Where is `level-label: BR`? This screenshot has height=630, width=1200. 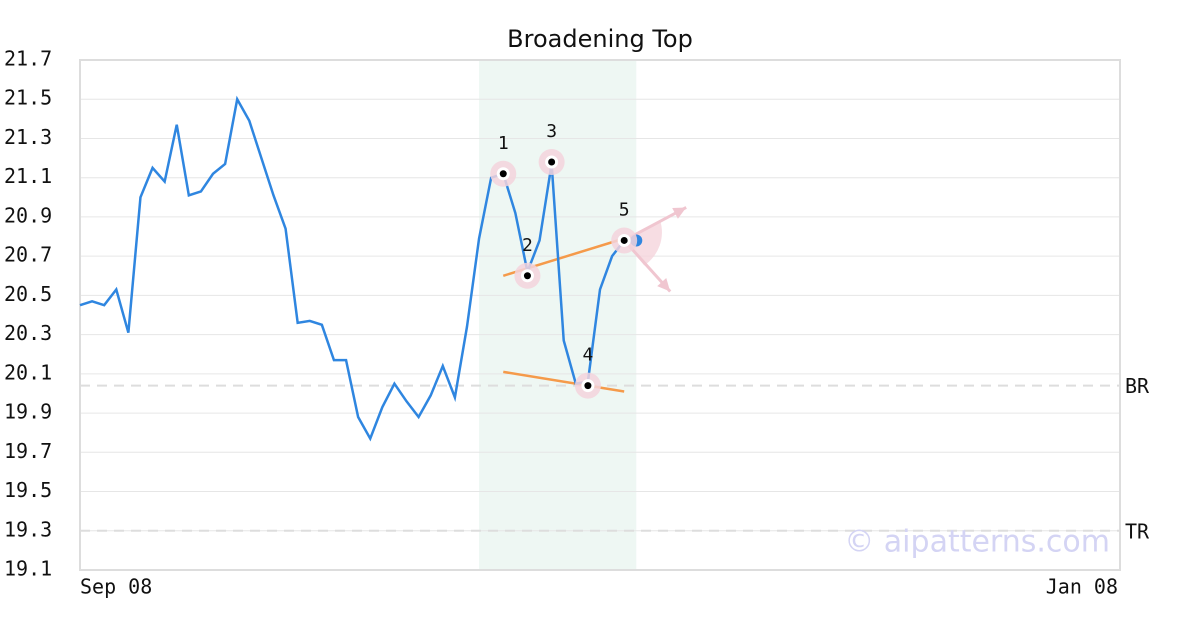 level-label: BR is located at coordinates (1137, 386).